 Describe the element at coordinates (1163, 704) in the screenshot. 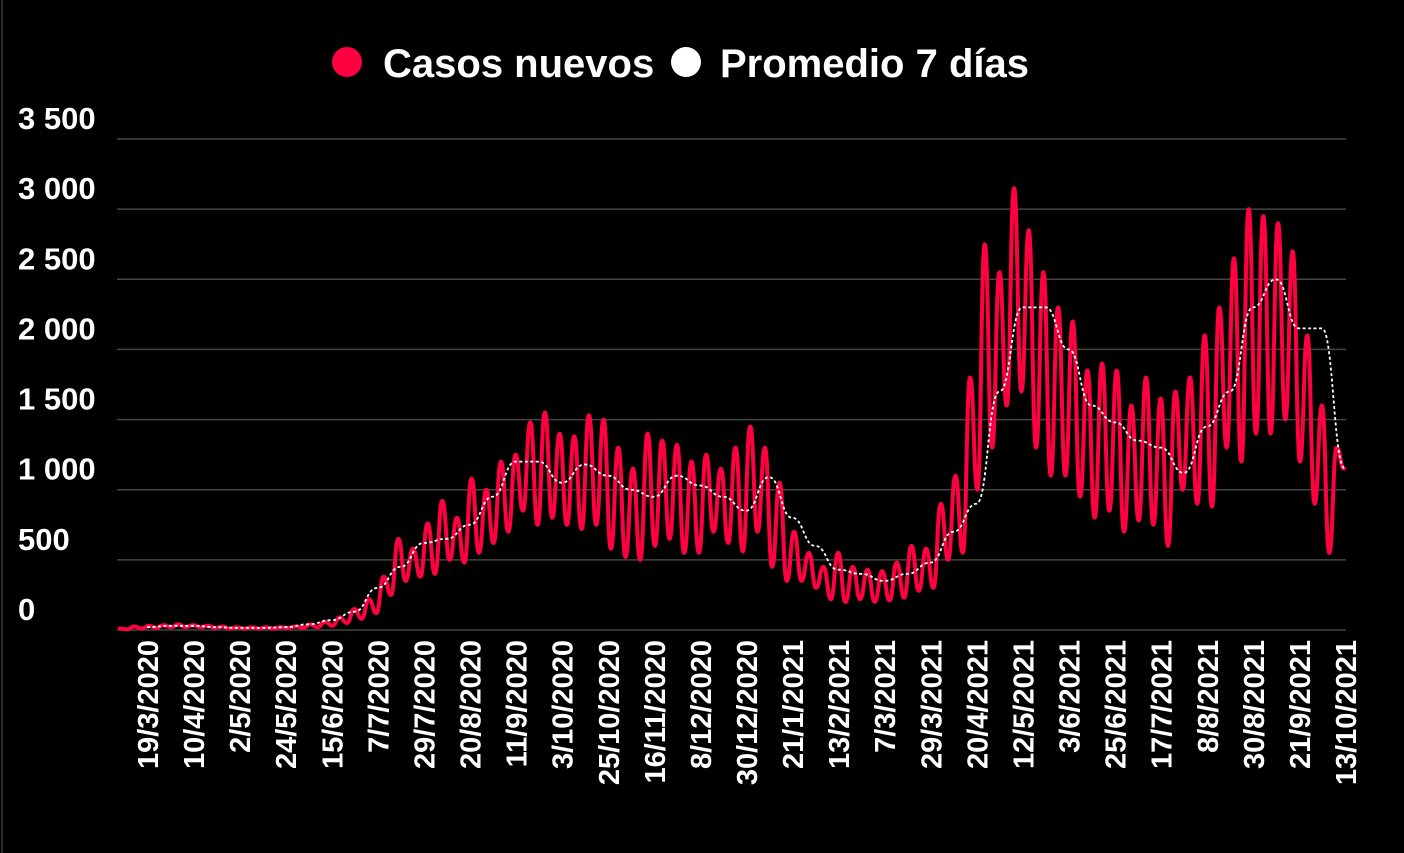

I see `x-tick-label: 17/7/2021` at that location.